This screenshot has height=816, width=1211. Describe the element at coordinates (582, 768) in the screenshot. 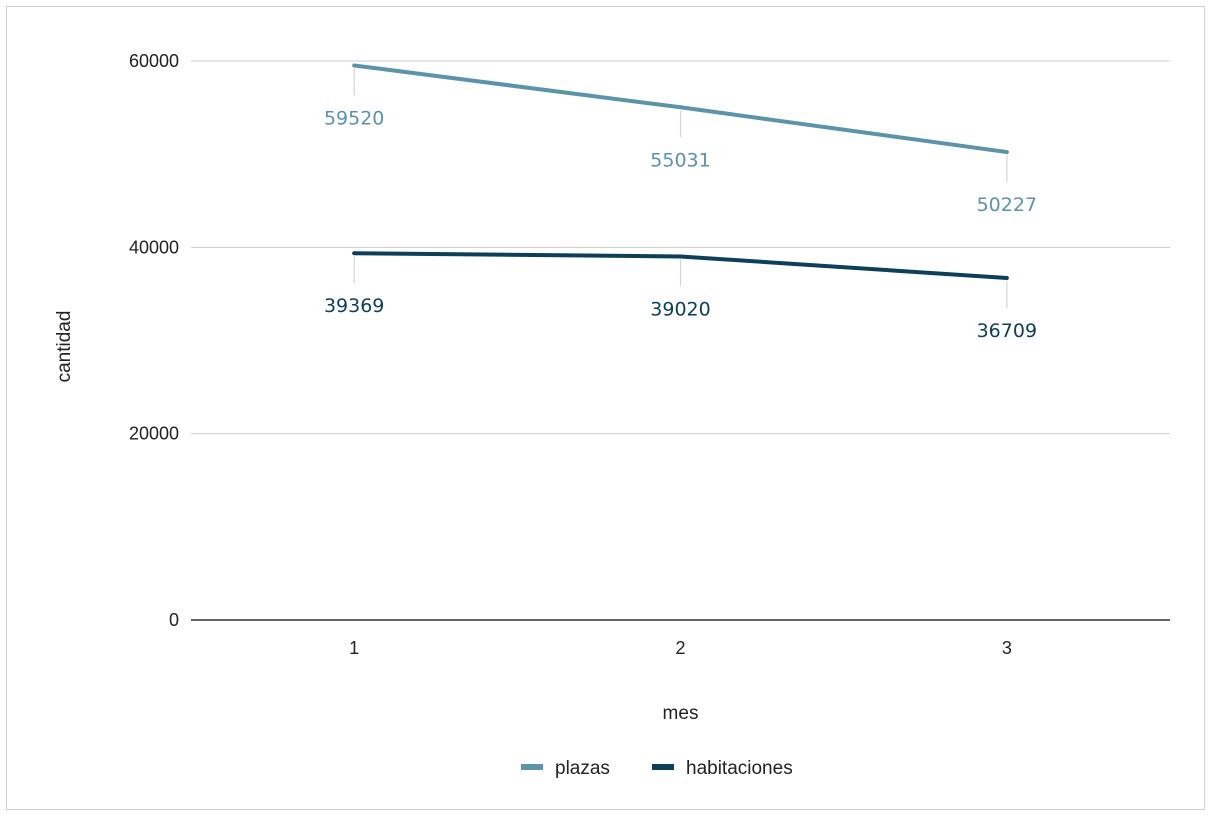

I see `legend-label-plazas: plazas` at that location.